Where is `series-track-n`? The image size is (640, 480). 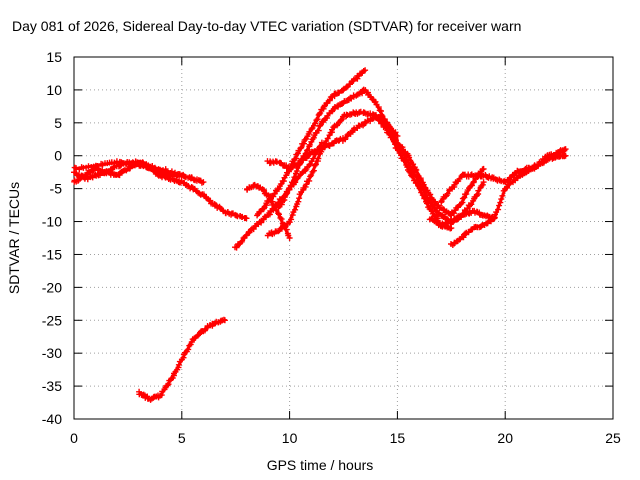 series-track-n is located at coordinates (462, 218).